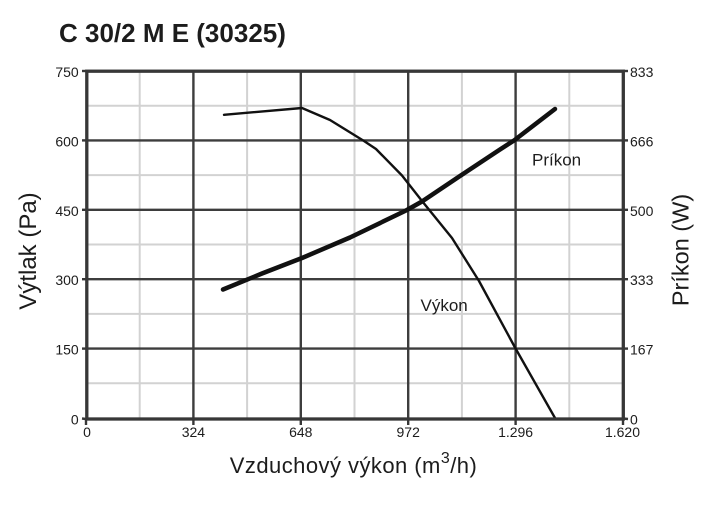 This screenshot has height=512, width=728. I want to click on svg-text: C 30/2 M E (30325), so click(172, 33).